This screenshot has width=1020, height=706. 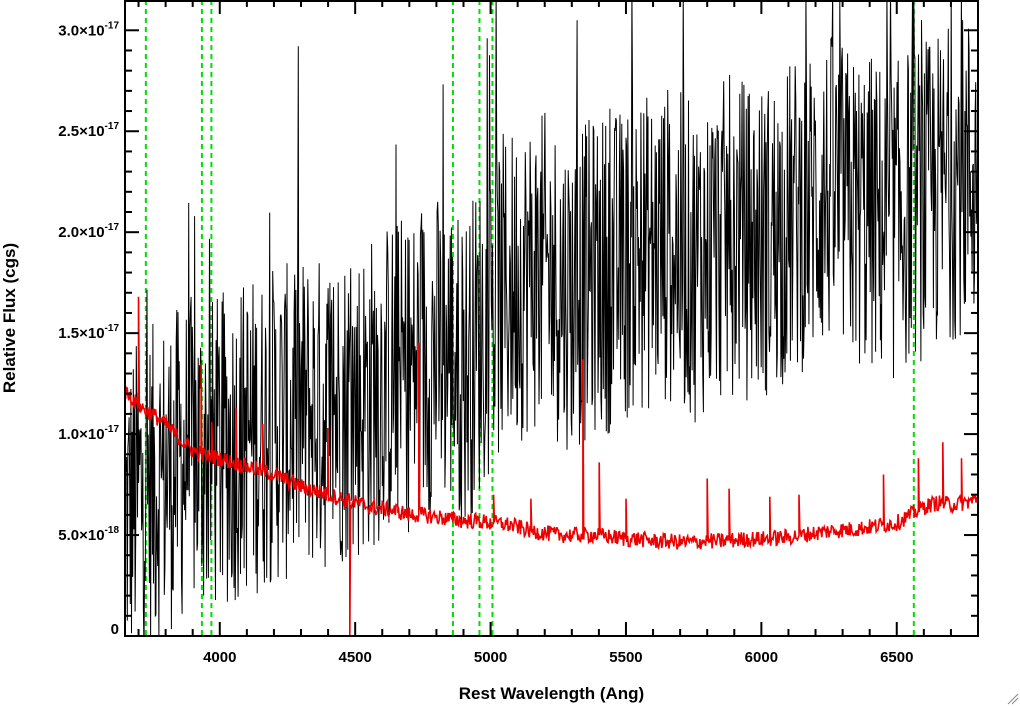 I want to click on y-tick-label: 3.0×10⁻¹⁷, so click(x=88, y=29).